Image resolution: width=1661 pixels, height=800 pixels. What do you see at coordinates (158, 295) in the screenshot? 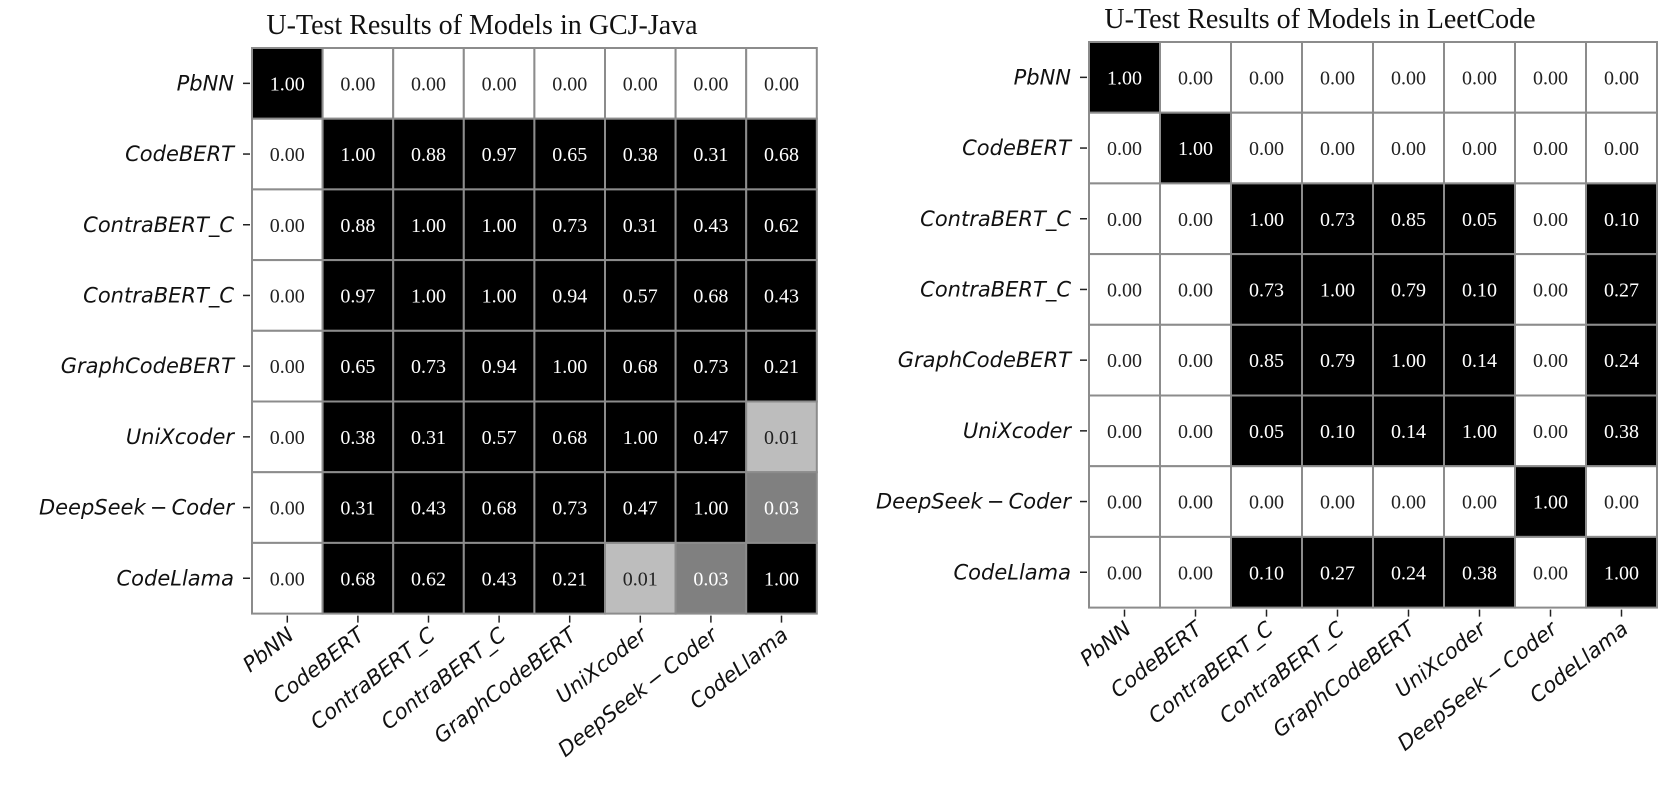
I see `row-label: ContraBERT_C` at bounding box center [158, 295].